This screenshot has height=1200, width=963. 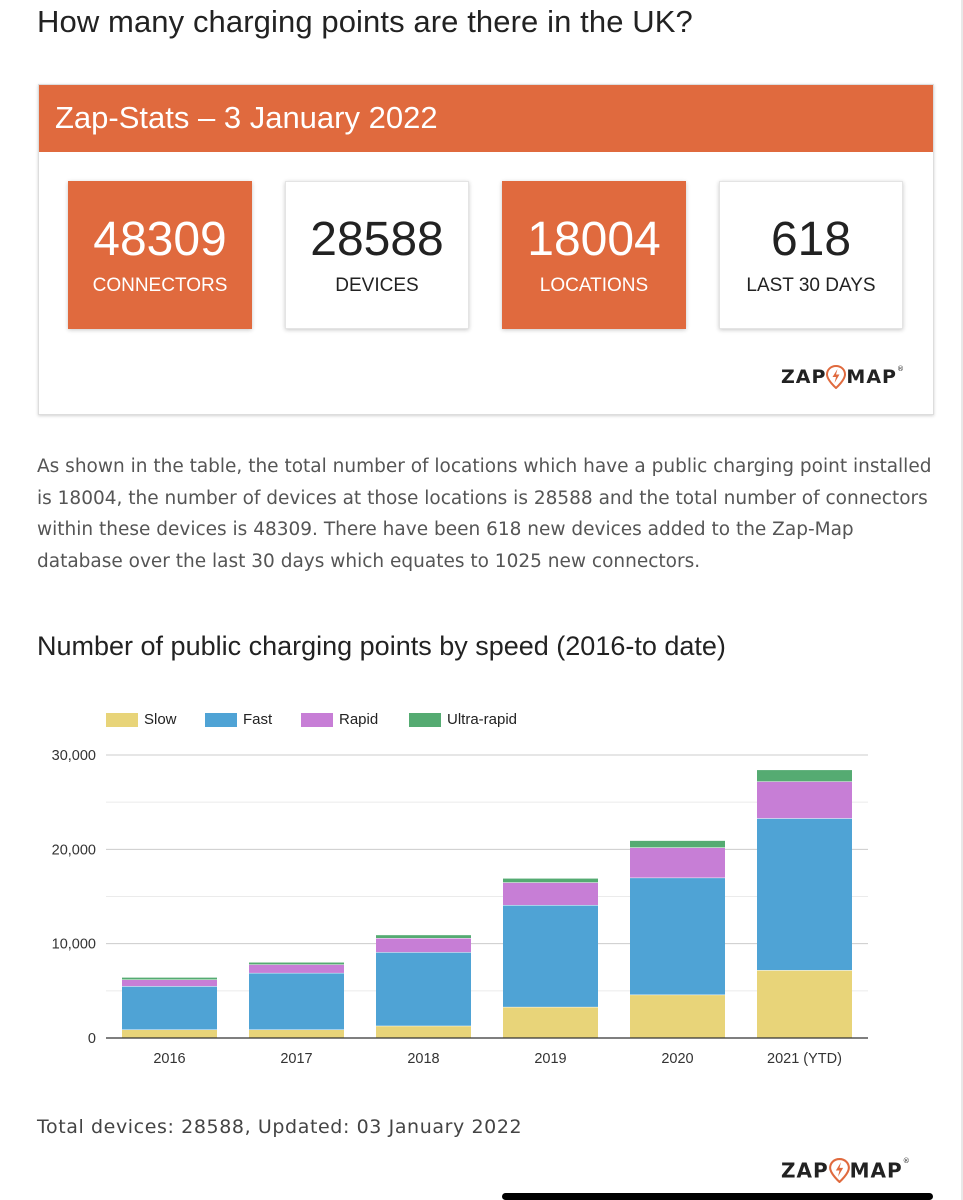 What do you see at coordinates (296, 1001) in the screenshot?
I see `bar-segment-fast-2017` at bounding box center [296, 1001].